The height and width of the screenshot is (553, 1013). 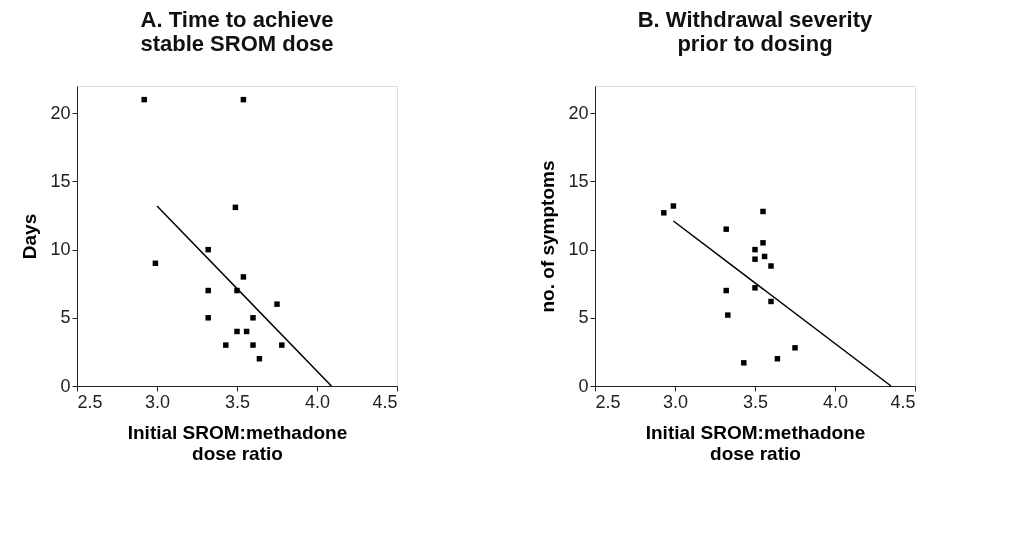 What do you see at coordinates (30, 236) in the screenshot?
I see `y-axis-title: Days` at bounding box center [30, 236].